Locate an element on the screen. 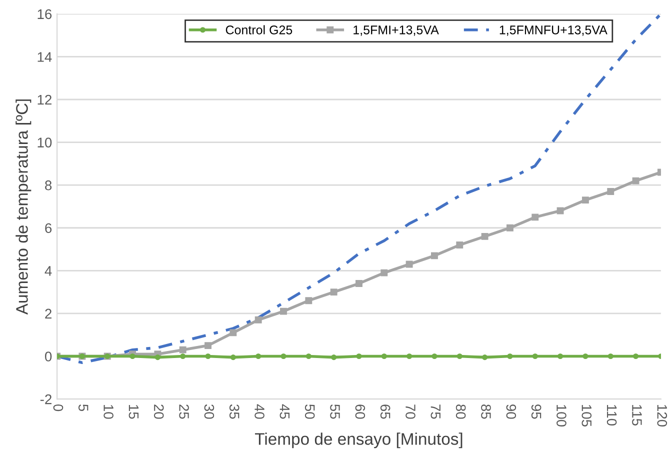  x-tick-label: 95 is located at coordinates (536, 411).